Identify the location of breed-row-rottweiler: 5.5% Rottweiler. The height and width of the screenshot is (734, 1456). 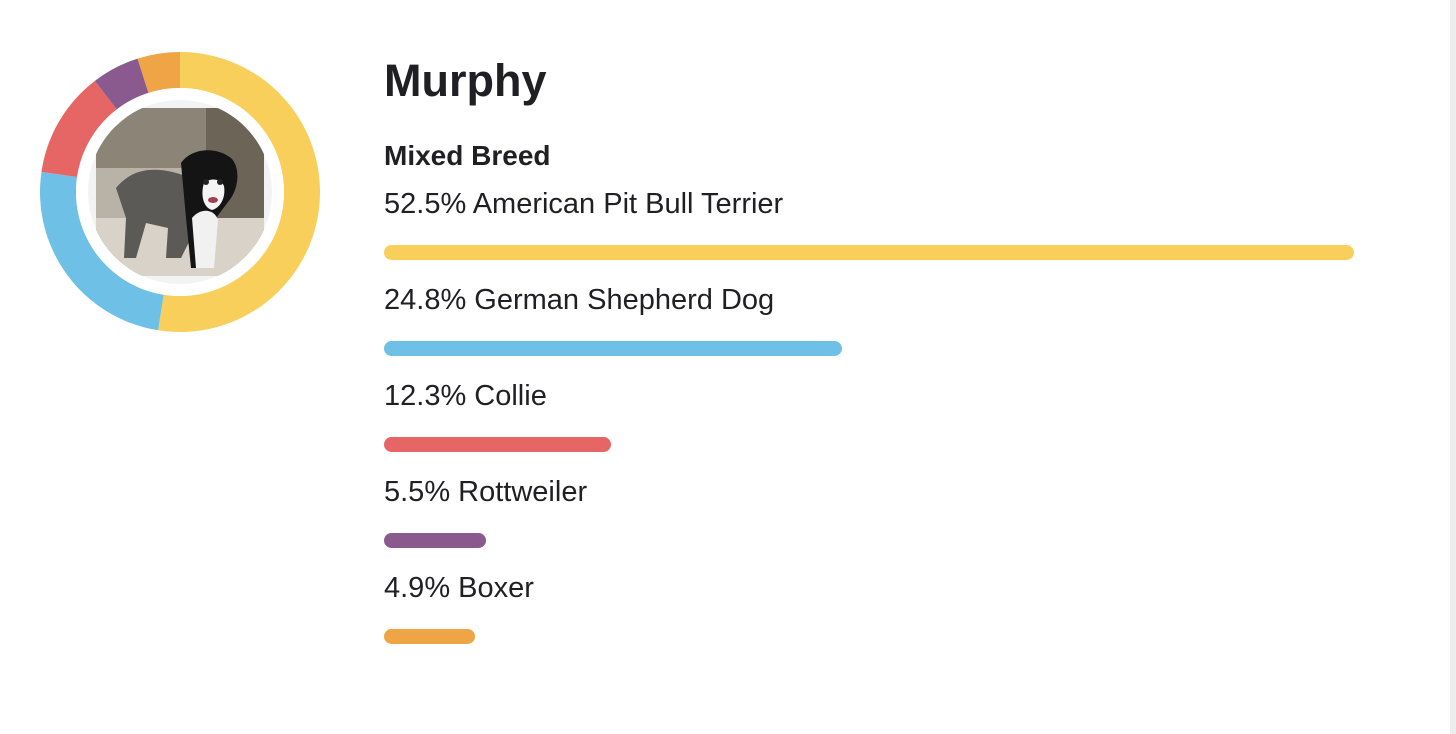
(874, 520).